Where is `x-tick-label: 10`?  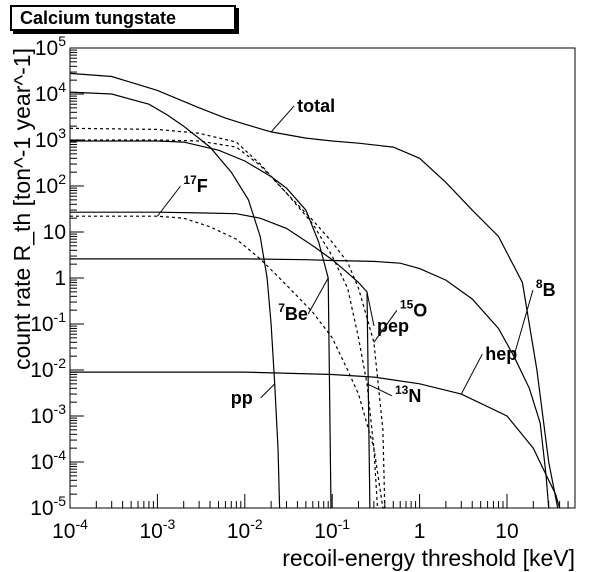
x-tick-label: 10 is located at coordinates (506, 531).